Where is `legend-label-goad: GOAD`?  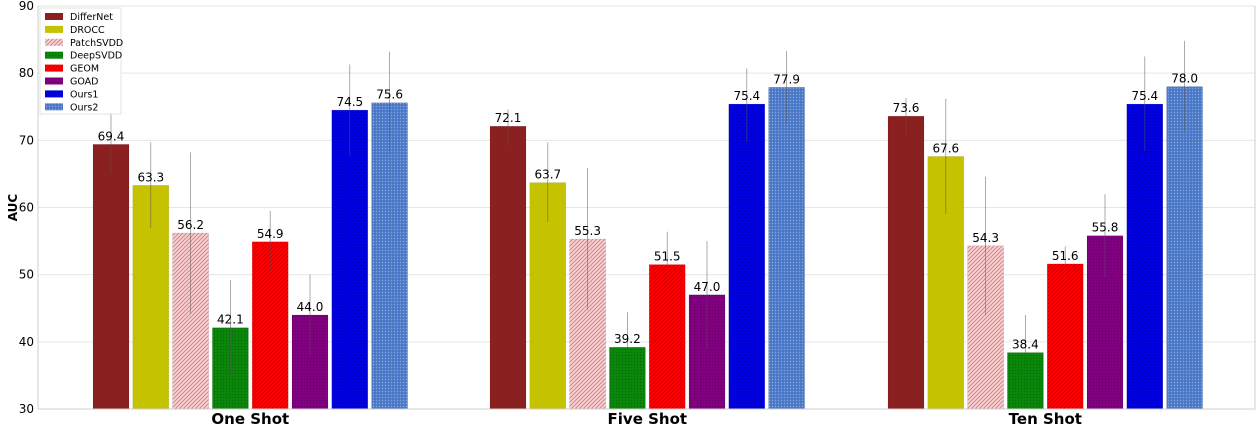
legend-label-goad: GOAD is located at coordinates (84, 82).